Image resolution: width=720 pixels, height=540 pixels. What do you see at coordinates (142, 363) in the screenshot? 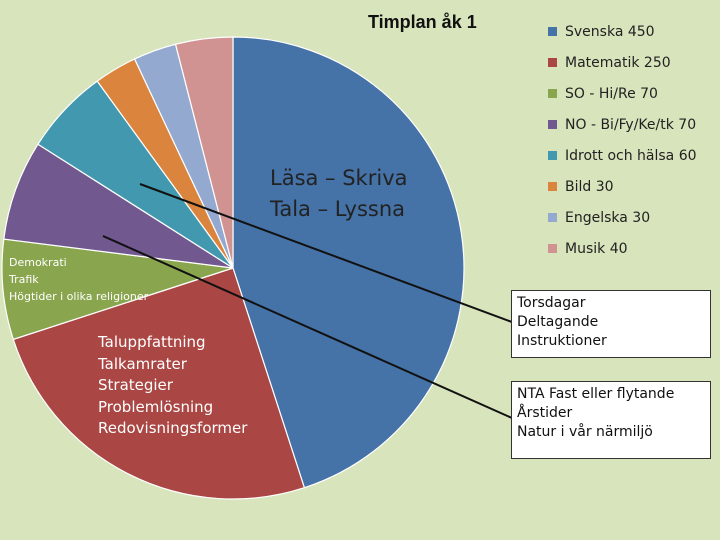
I see `matematik-annotation-line: Talkamrater` at bounding box center [142, 363].